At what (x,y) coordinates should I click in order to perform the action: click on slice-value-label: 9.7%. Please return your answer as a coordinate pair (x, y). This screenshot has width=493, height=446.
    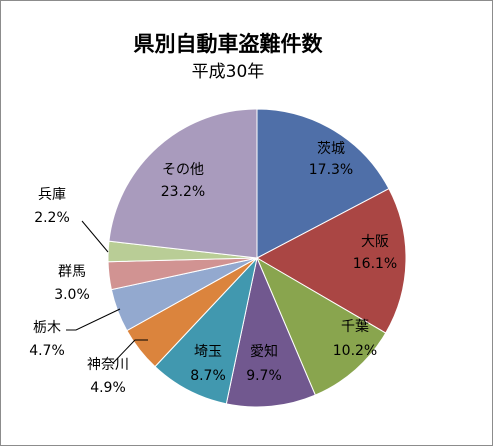
    Looking at the image, I should click on (264, 376).